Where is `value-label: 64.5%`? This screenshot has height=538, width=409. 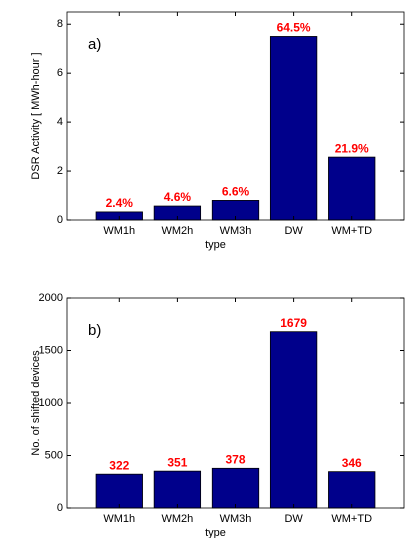 value-label: 64.5% is located at coordinates (294, 28).